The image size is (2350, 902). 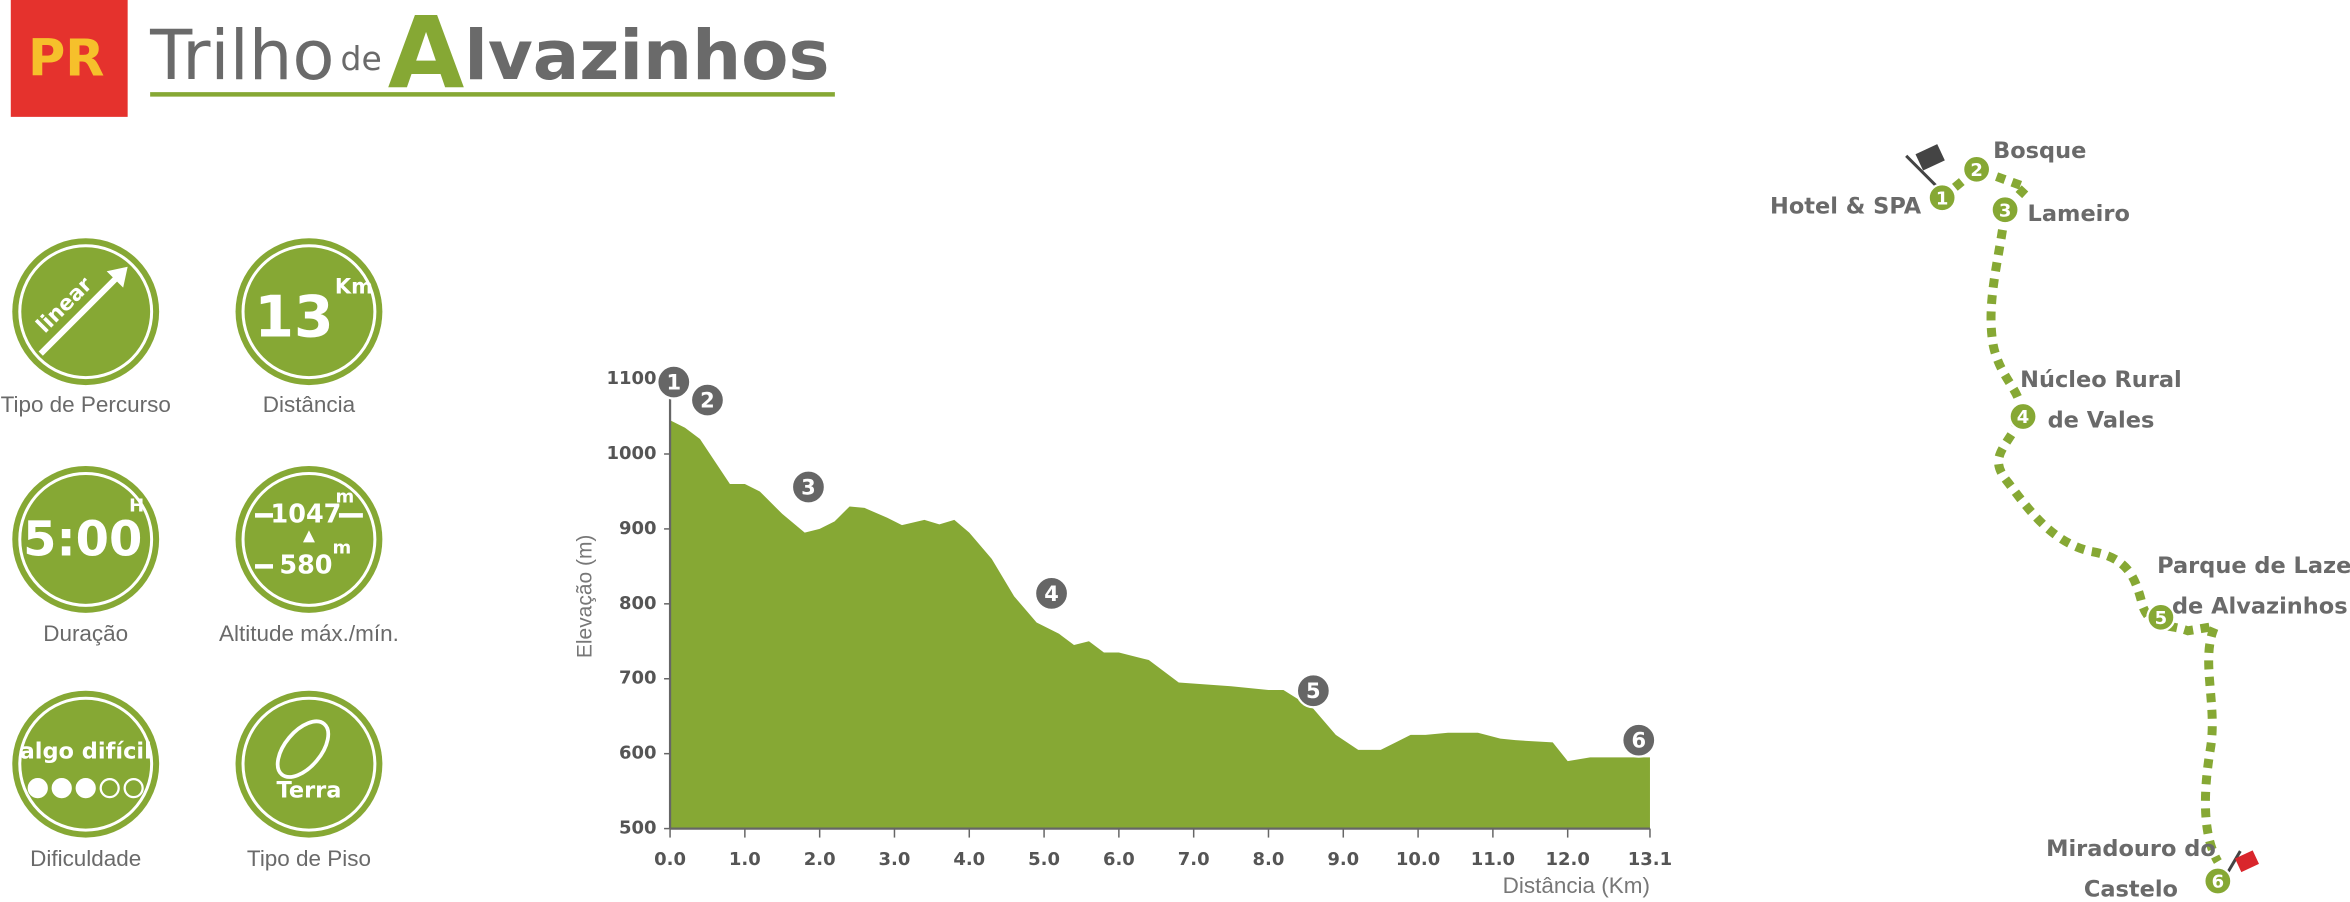 I want to click on x-axis-title: Distância (Km), so click(x=1576, y=885).